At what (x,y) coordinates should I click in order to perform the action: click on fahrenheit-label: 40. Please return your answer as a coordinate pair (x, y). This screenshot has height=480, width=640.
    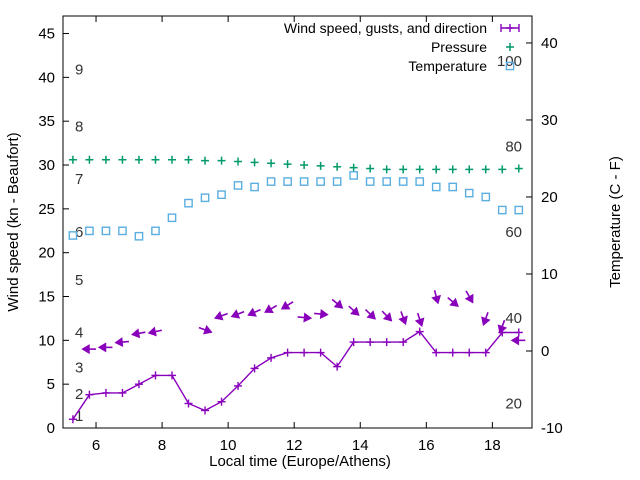
    Looking at the image, I should click on (513, 318).